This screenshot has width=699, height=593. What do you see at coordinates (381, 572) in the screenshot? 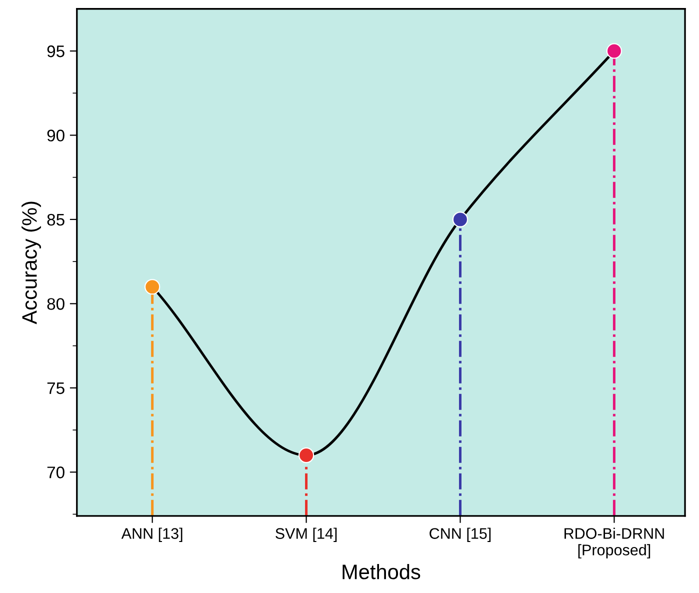
I see `x-axis-title: Methods` at bounding box center [381, 572].